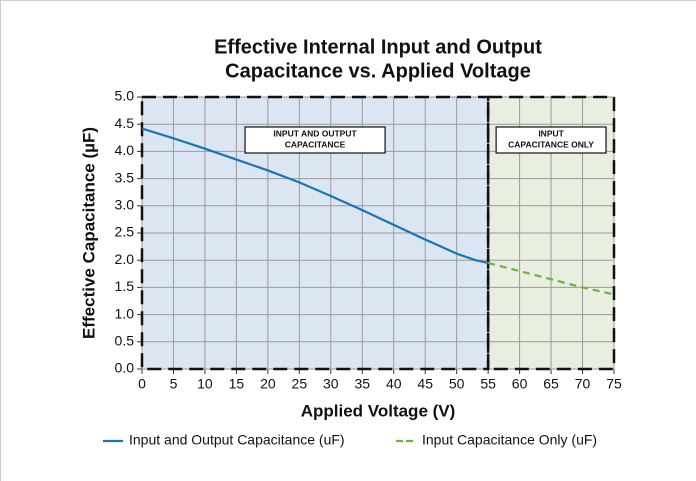 The image size is (696, 481). Describe the element at coordinates (300, 384) in the screenshot. I see `x-tick-label: 25` at that location.